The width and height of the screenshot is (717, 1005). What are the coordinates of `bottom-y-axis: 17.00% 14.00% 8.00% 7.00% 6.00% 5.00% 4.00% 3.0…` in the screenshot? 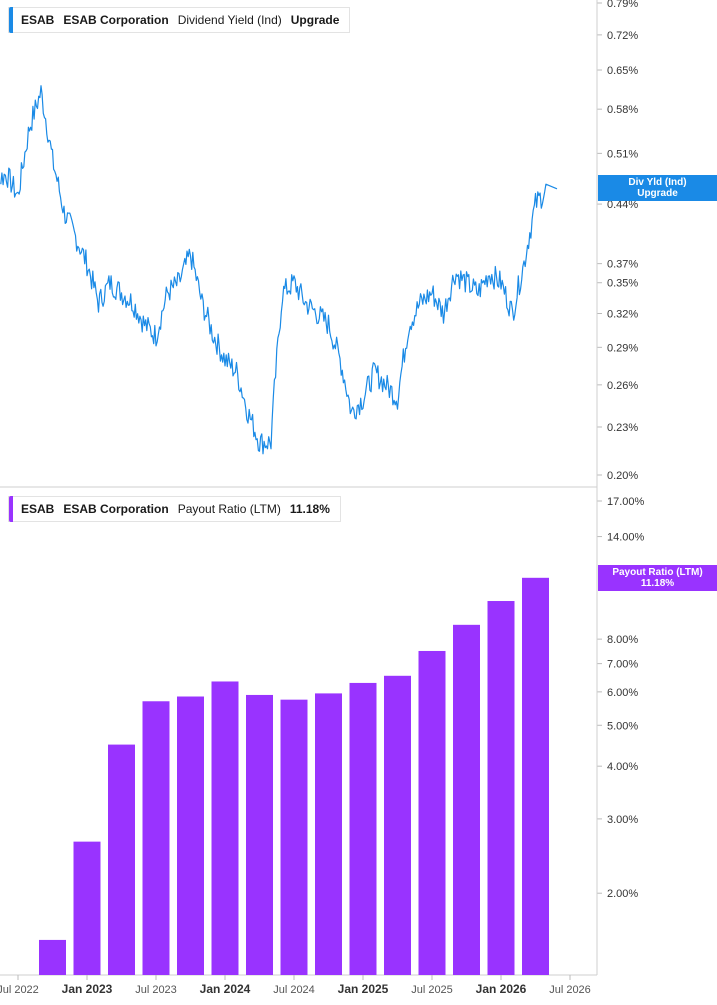 It's located at (621, 698).